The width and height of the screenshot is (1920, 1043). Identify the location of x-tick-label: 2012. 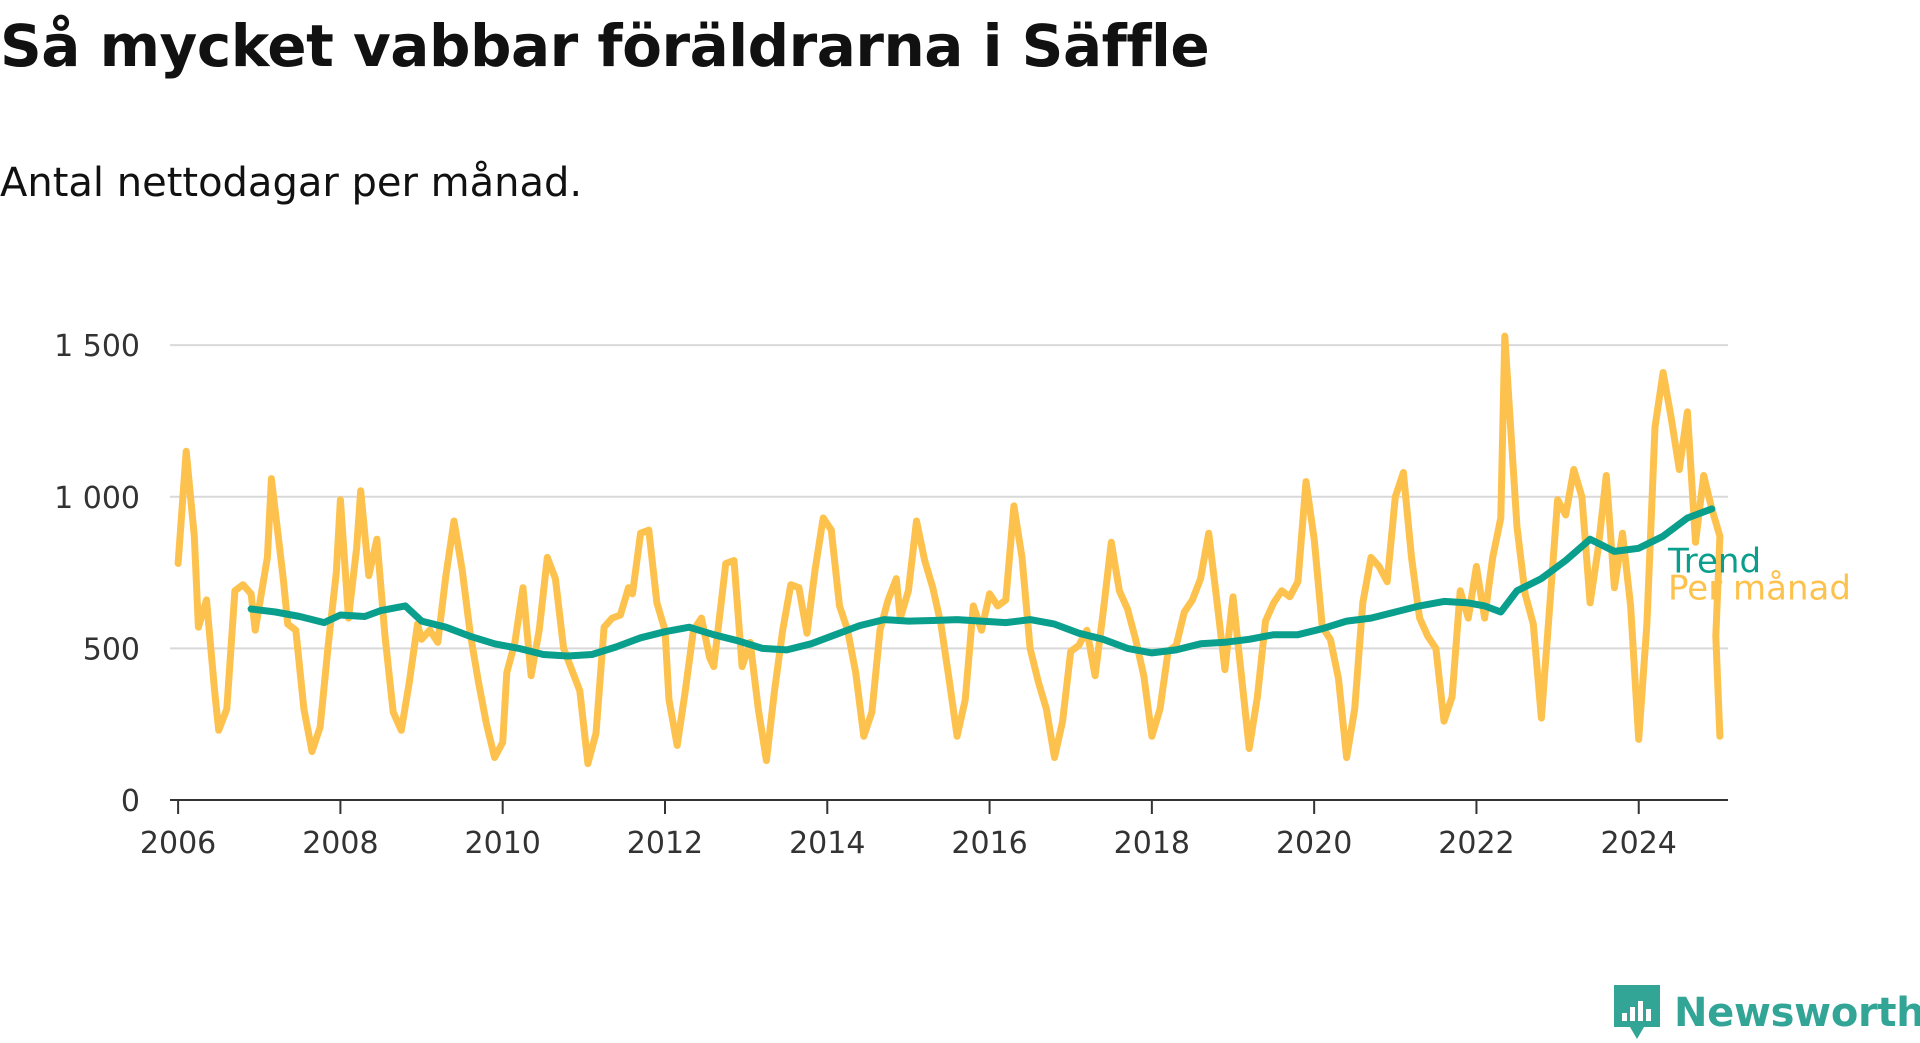
(665, 843).